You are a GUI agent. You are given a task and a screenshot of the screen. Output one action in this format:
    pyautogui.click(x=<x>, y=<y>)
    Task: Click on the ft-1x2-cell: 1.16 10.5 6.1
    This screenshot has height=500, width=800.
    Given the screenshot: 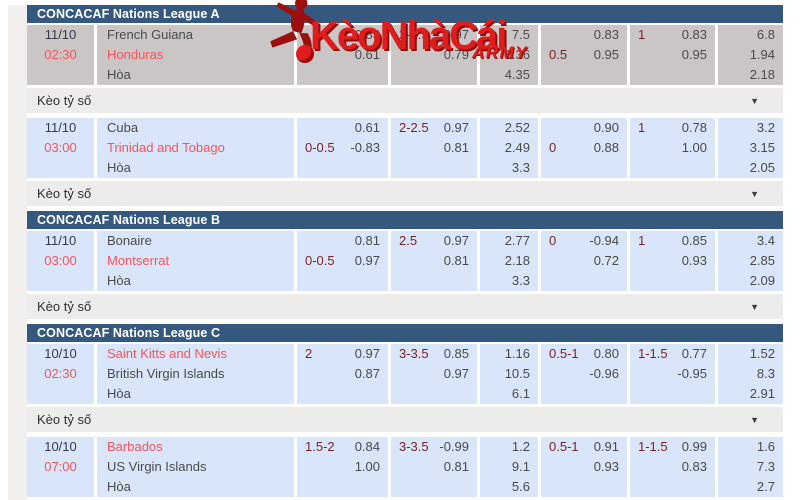 What is the action you would take?
    pyautogui.click(x=509, y=374)
    